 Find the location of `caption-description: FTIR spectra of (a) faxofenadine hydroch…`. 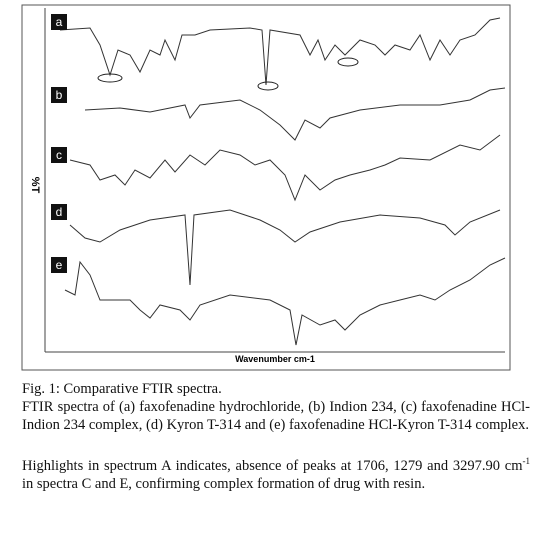

caption-description: FTIR spectra of (a) faxofenadine hydroch… is located at coordinates (276, 416).